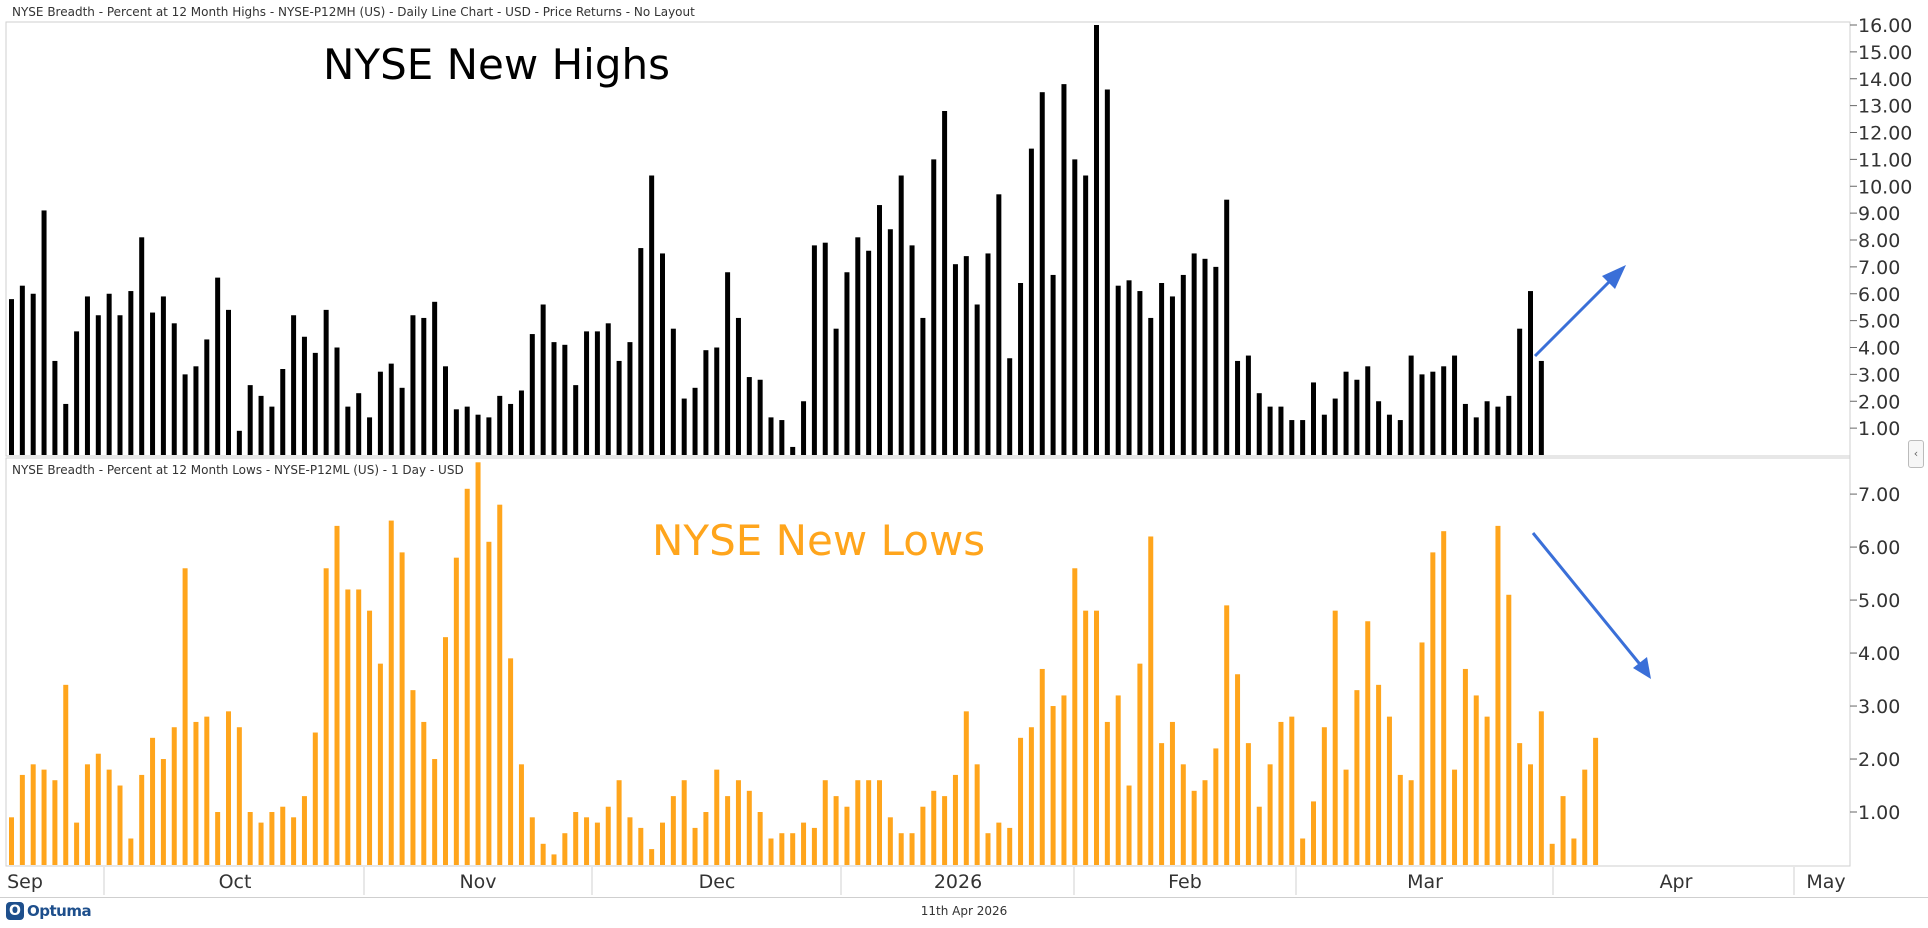  What do you see at coordinates (1879, 241) in the screenshot?
I see `highs-tick-label: 8.00` at bounding box center [1879, 241].